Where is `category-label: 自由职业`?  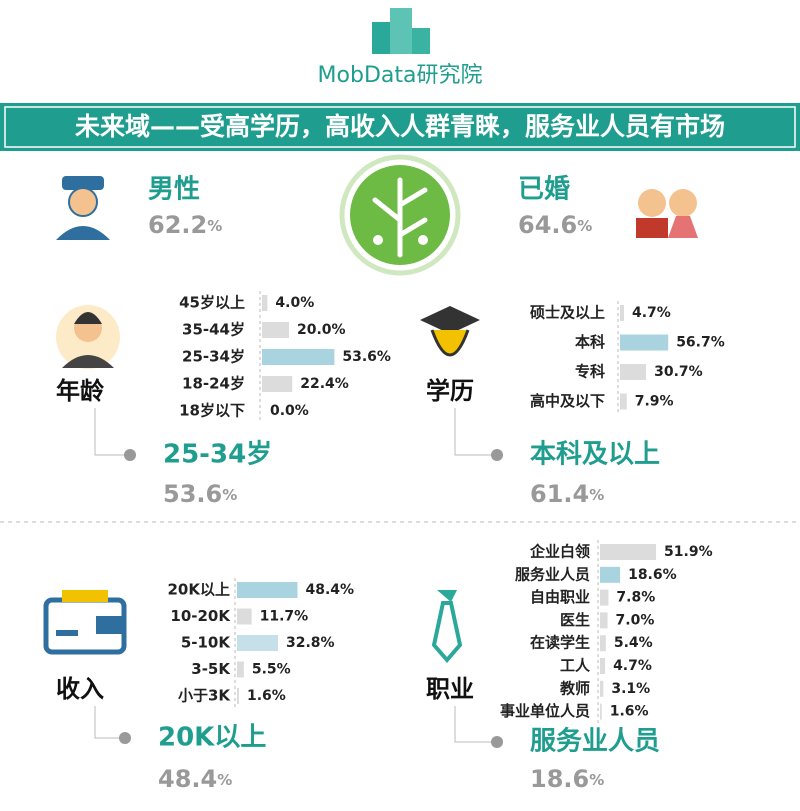
category-label: 自由职业 is located at coordinates (560, 597).